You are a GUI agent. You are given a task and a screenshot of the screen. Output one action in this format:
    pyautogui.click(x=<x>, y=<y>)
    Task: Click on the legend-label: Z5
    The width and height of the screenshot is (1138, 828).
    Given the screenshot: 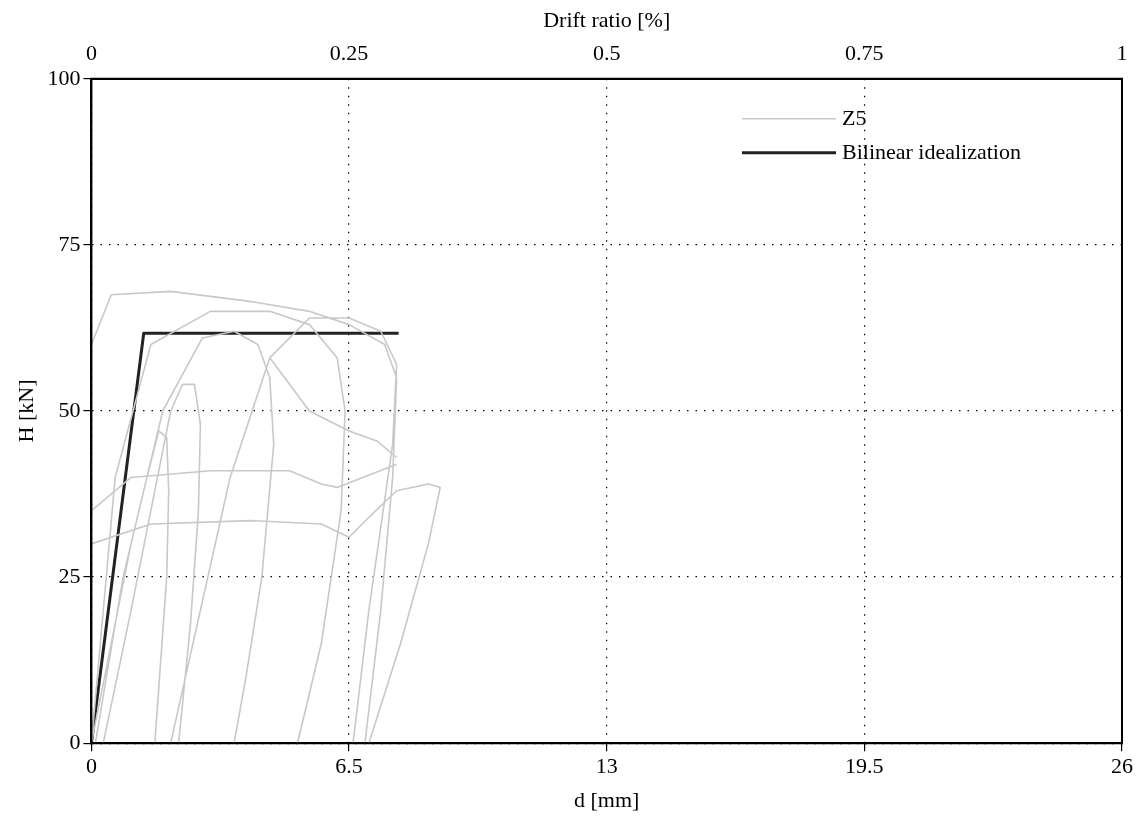 What is the action you would take?
    pyautogui.click(x=854, y=117)
    